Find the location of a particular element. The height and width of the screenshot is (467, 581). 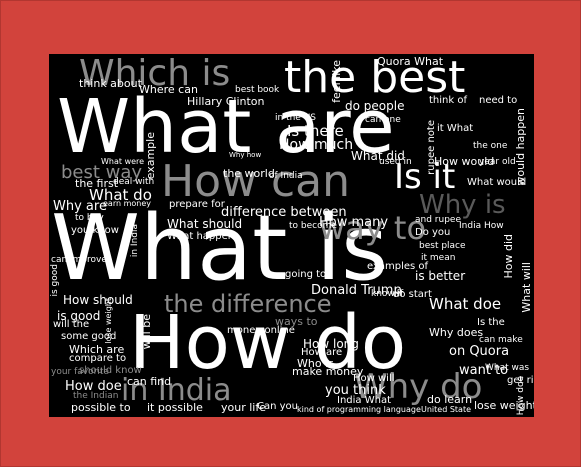

word-is-better: is better is located at coordinates (440, 276).